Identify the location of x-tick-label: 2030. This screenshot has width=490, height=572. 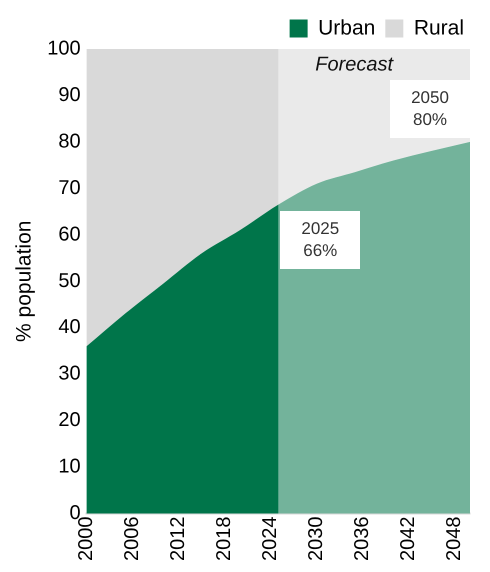
(316, 539).